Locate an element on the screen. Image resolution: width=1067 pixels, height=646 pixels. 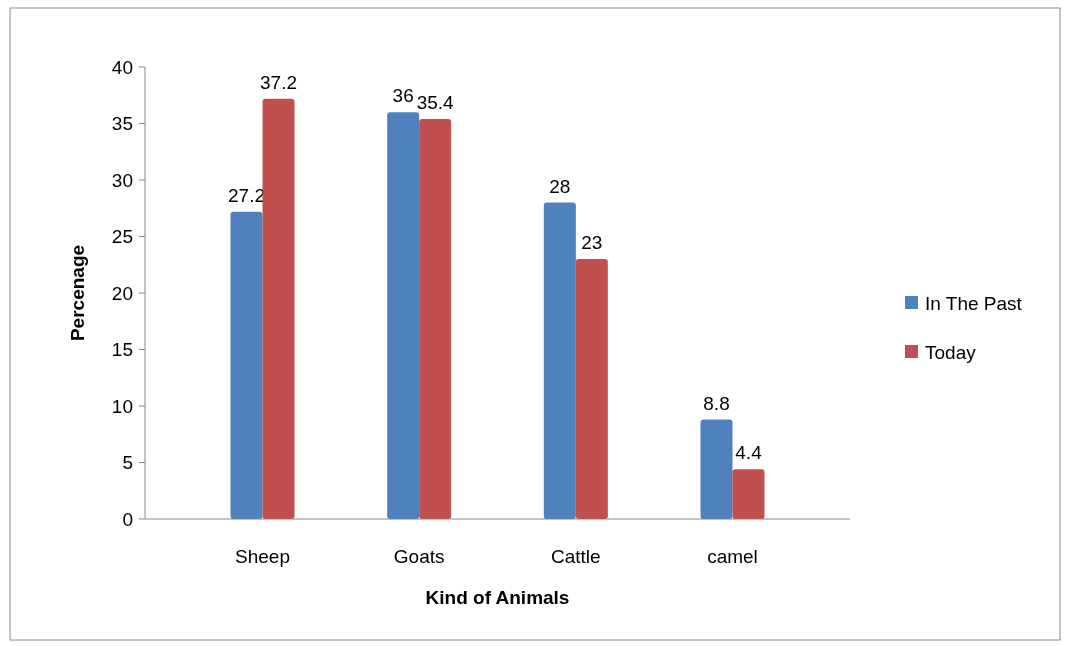
data-label: 28 is located at coordinates (560, 186).